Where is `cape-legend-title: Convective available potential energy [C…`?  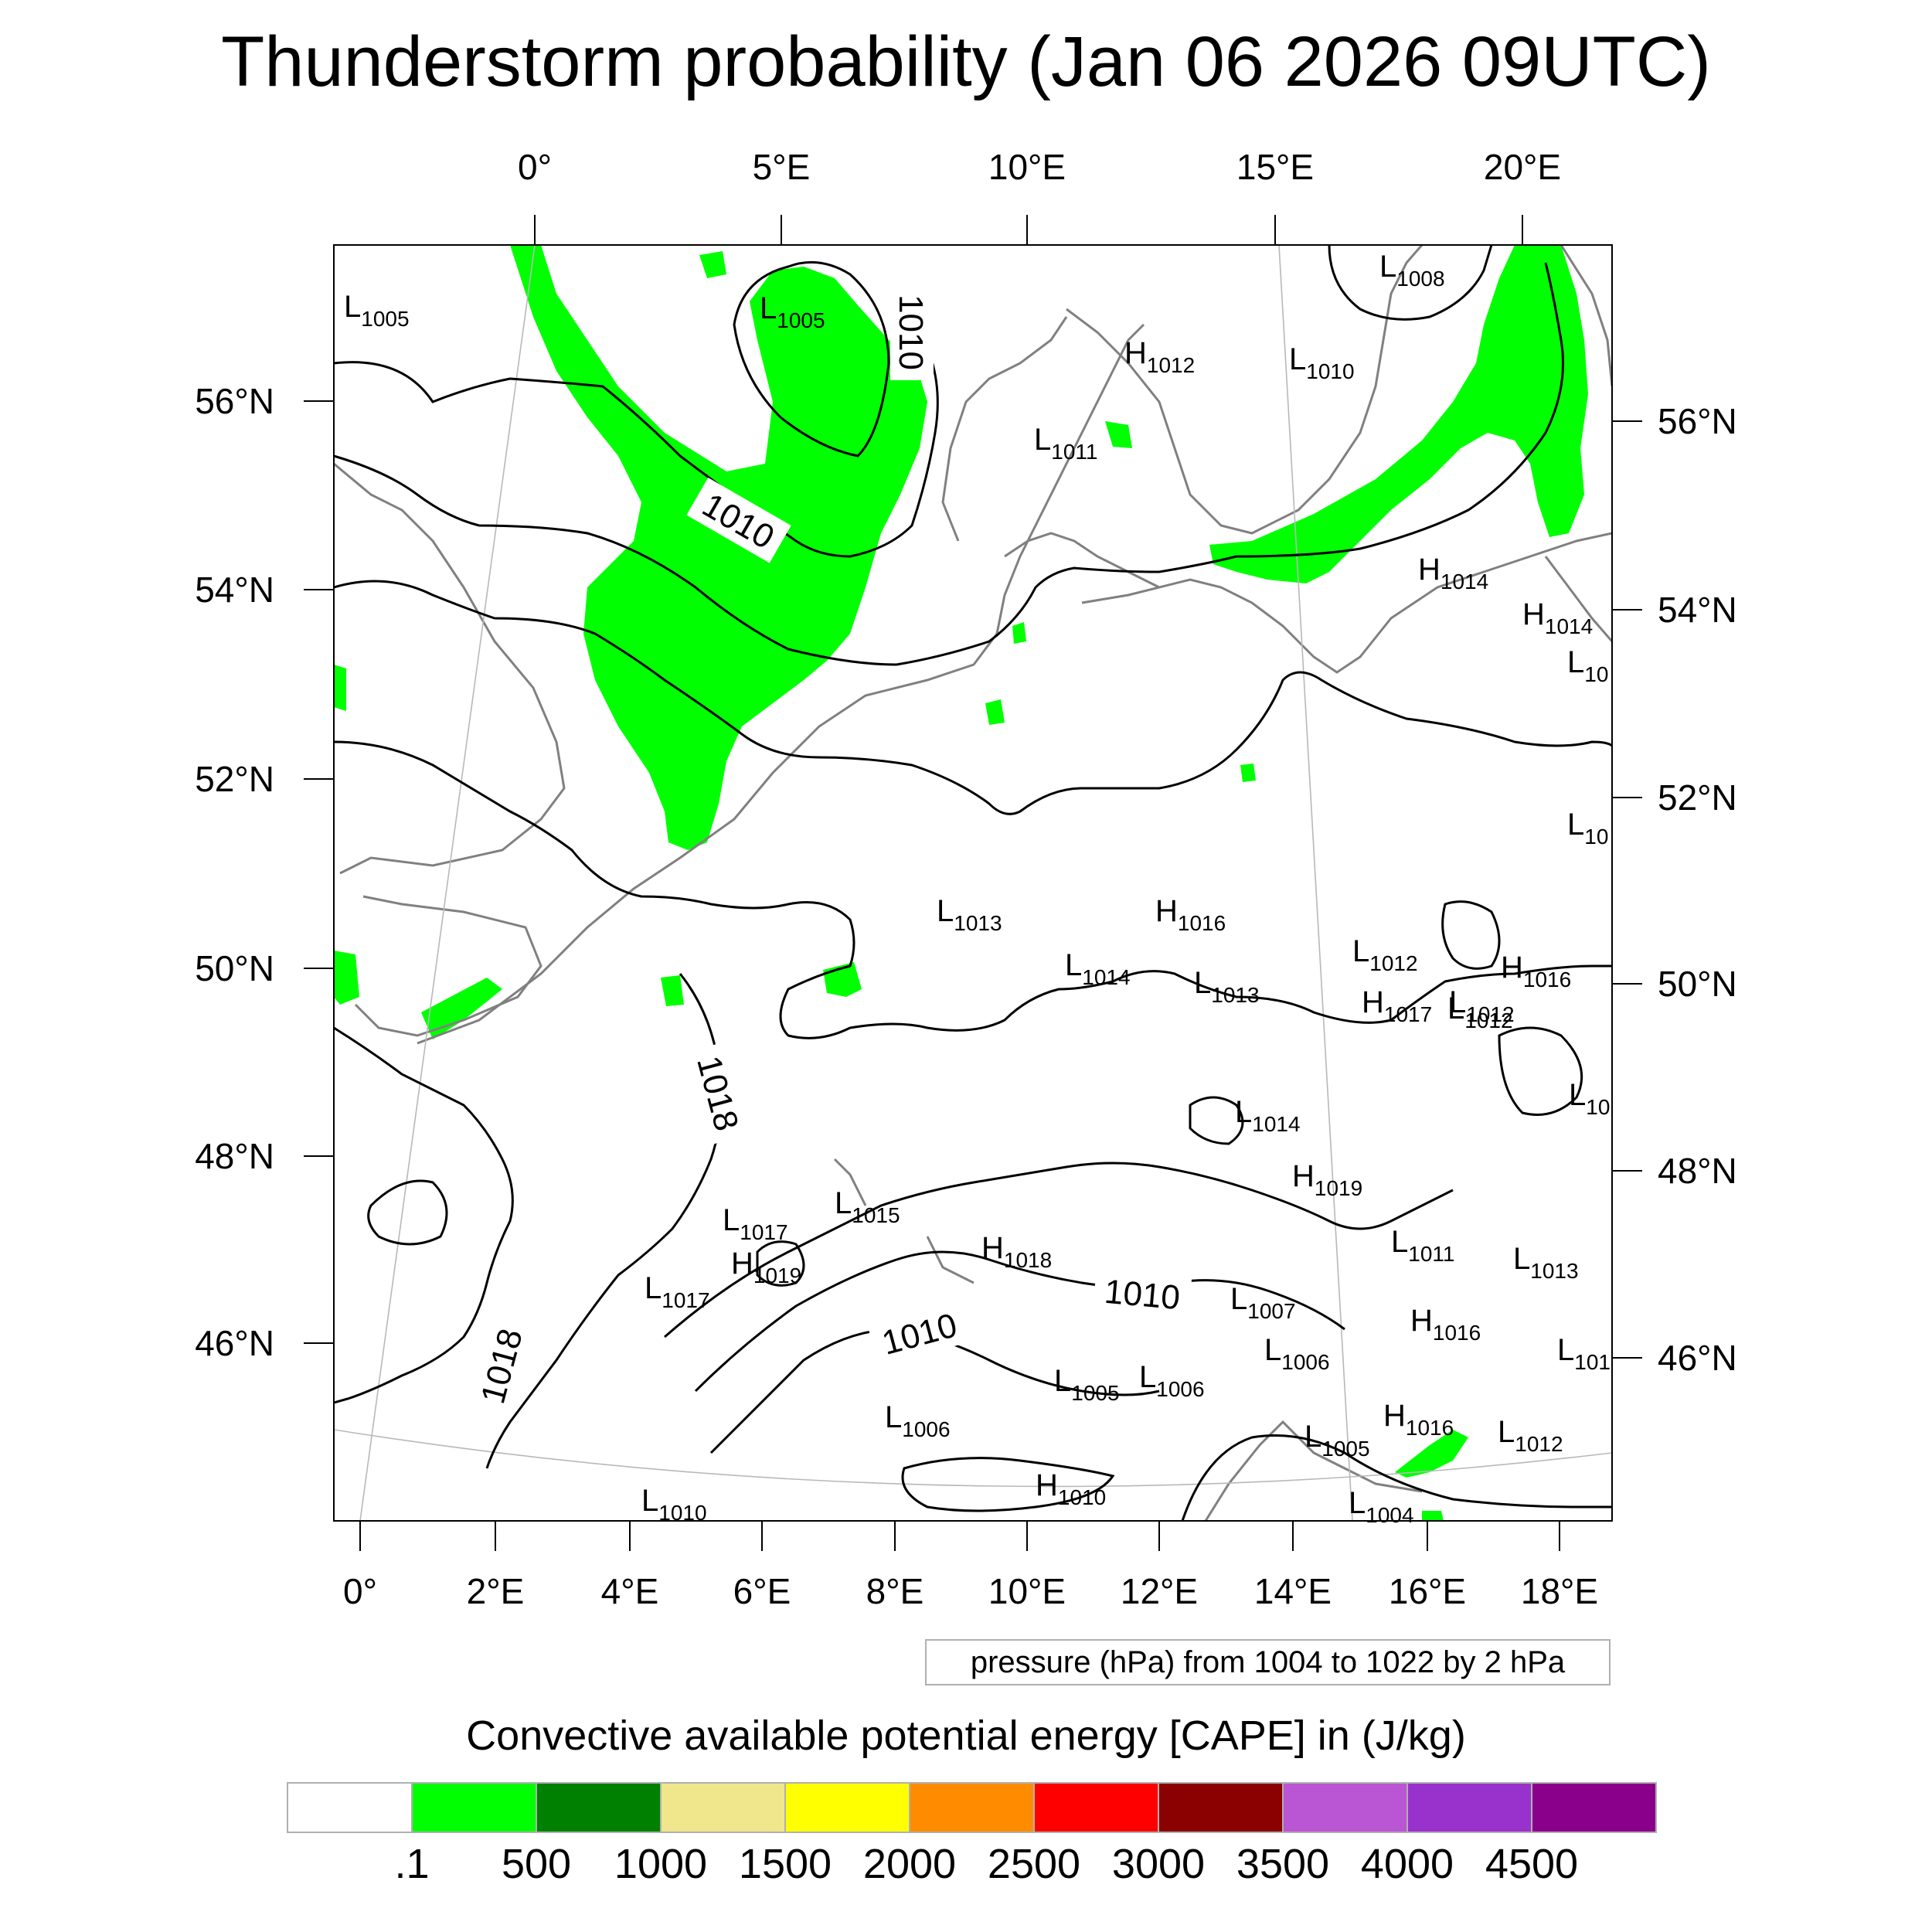 cape-legend-title: Convective available potential energy [C… is located at coordinates (966, 1736).